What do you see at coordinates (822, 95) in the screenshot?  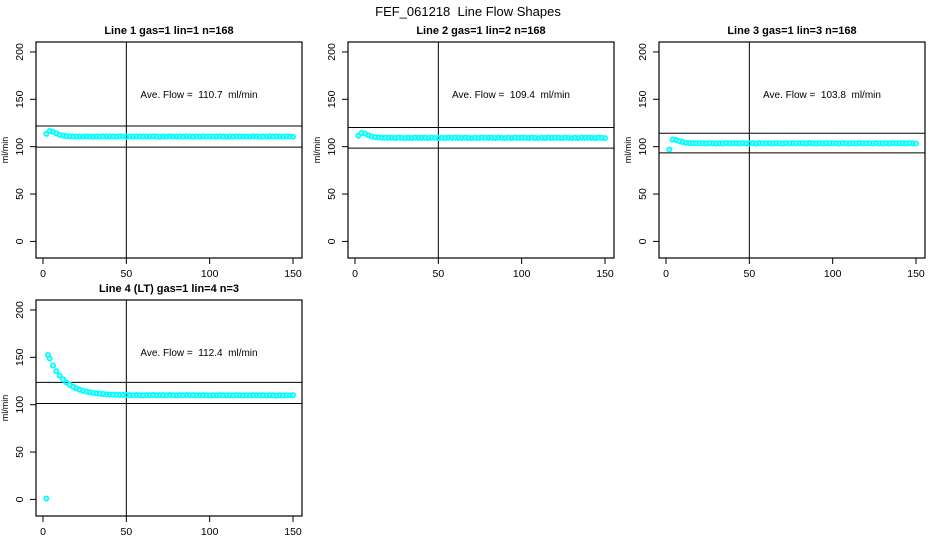 I see `ave-flow-annotation-line-3: Ave. Flow = 103.8 ml/min` at bounding box center [822, 95].